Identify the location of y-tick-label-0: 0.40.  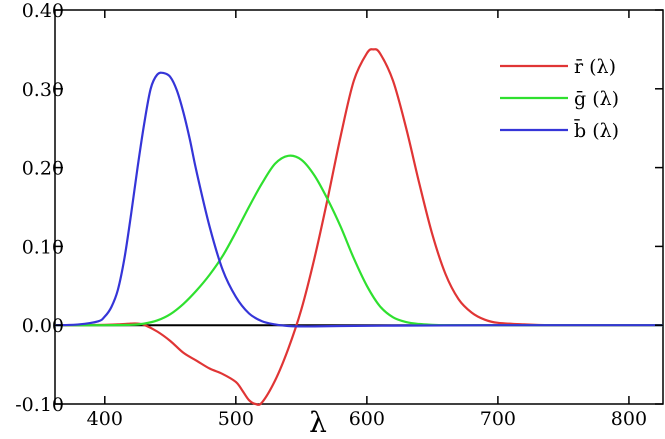
(43, 11).